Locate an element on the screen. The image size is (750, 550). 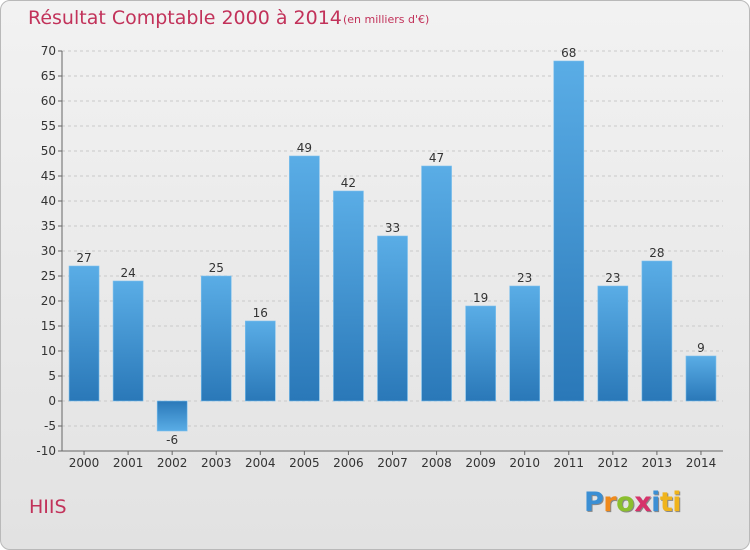
x-tick-label-2014: 2014 is located at coordinates (701, 463).